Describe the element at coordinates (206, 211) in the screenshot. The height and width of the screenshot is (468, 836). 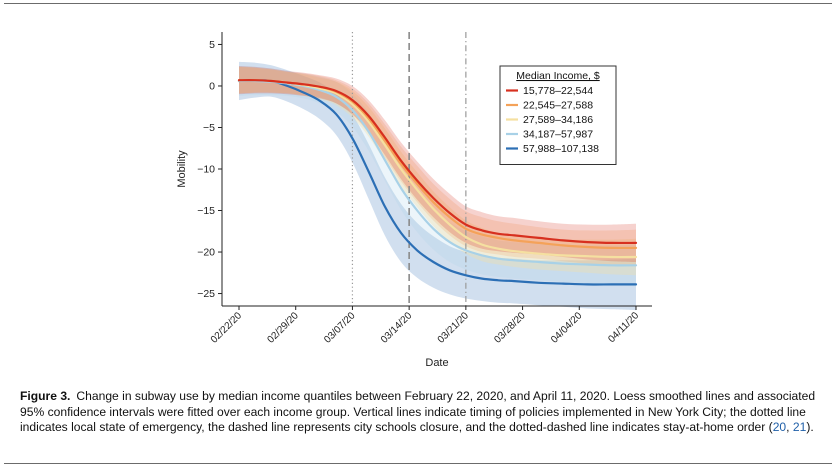
I see `y-tick-label: −15` at that location.